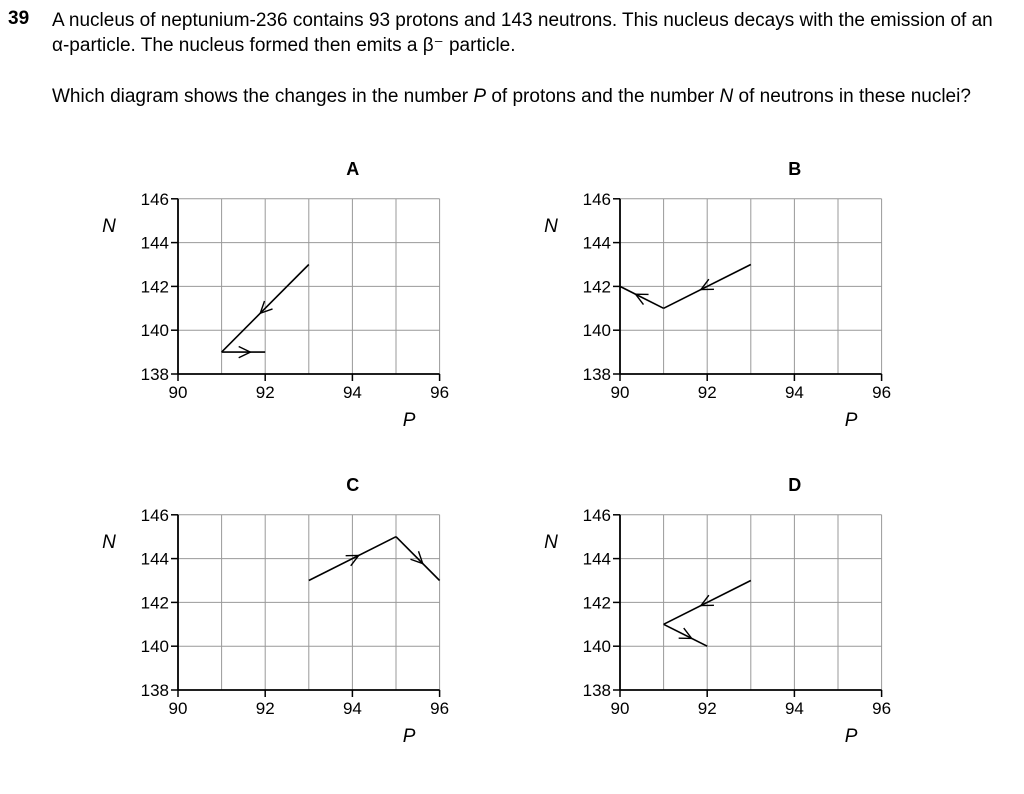 The height and width of the screenshot is (794, 1024). What do you see at coordinates (19, 18) in the screenshot?
I see `question-number: 39` at bounding box center [19, 18].